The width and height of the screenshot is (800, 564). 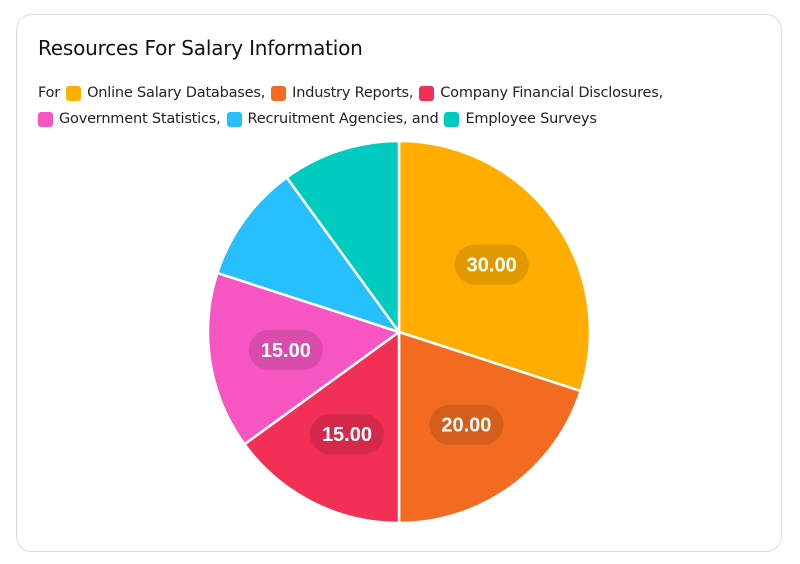 What do you see at coordinates (343, 118) in the screenshot?
I see `legend-label-recruitment-agencies: Recruitment Agencies, and` at bounding box center [343, 118].